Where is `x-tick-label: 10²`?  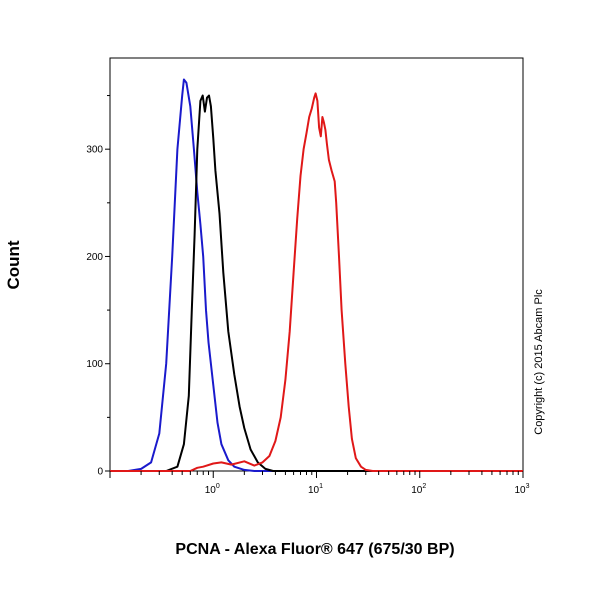 x-tick-label: 10² is located at coordinates (418, 489).